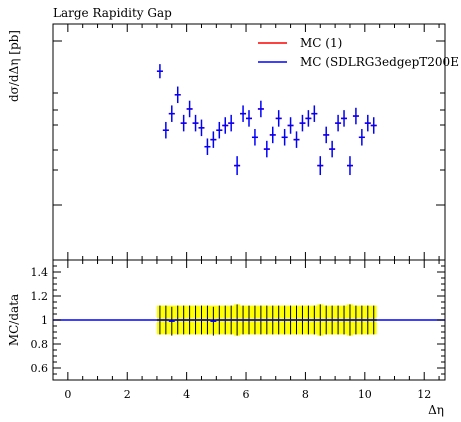  Describe the element at coordinates (379, 62) in the screenshot. I see `legend-label-mc2: MC (SDLRG3edgepT200E` at that location.